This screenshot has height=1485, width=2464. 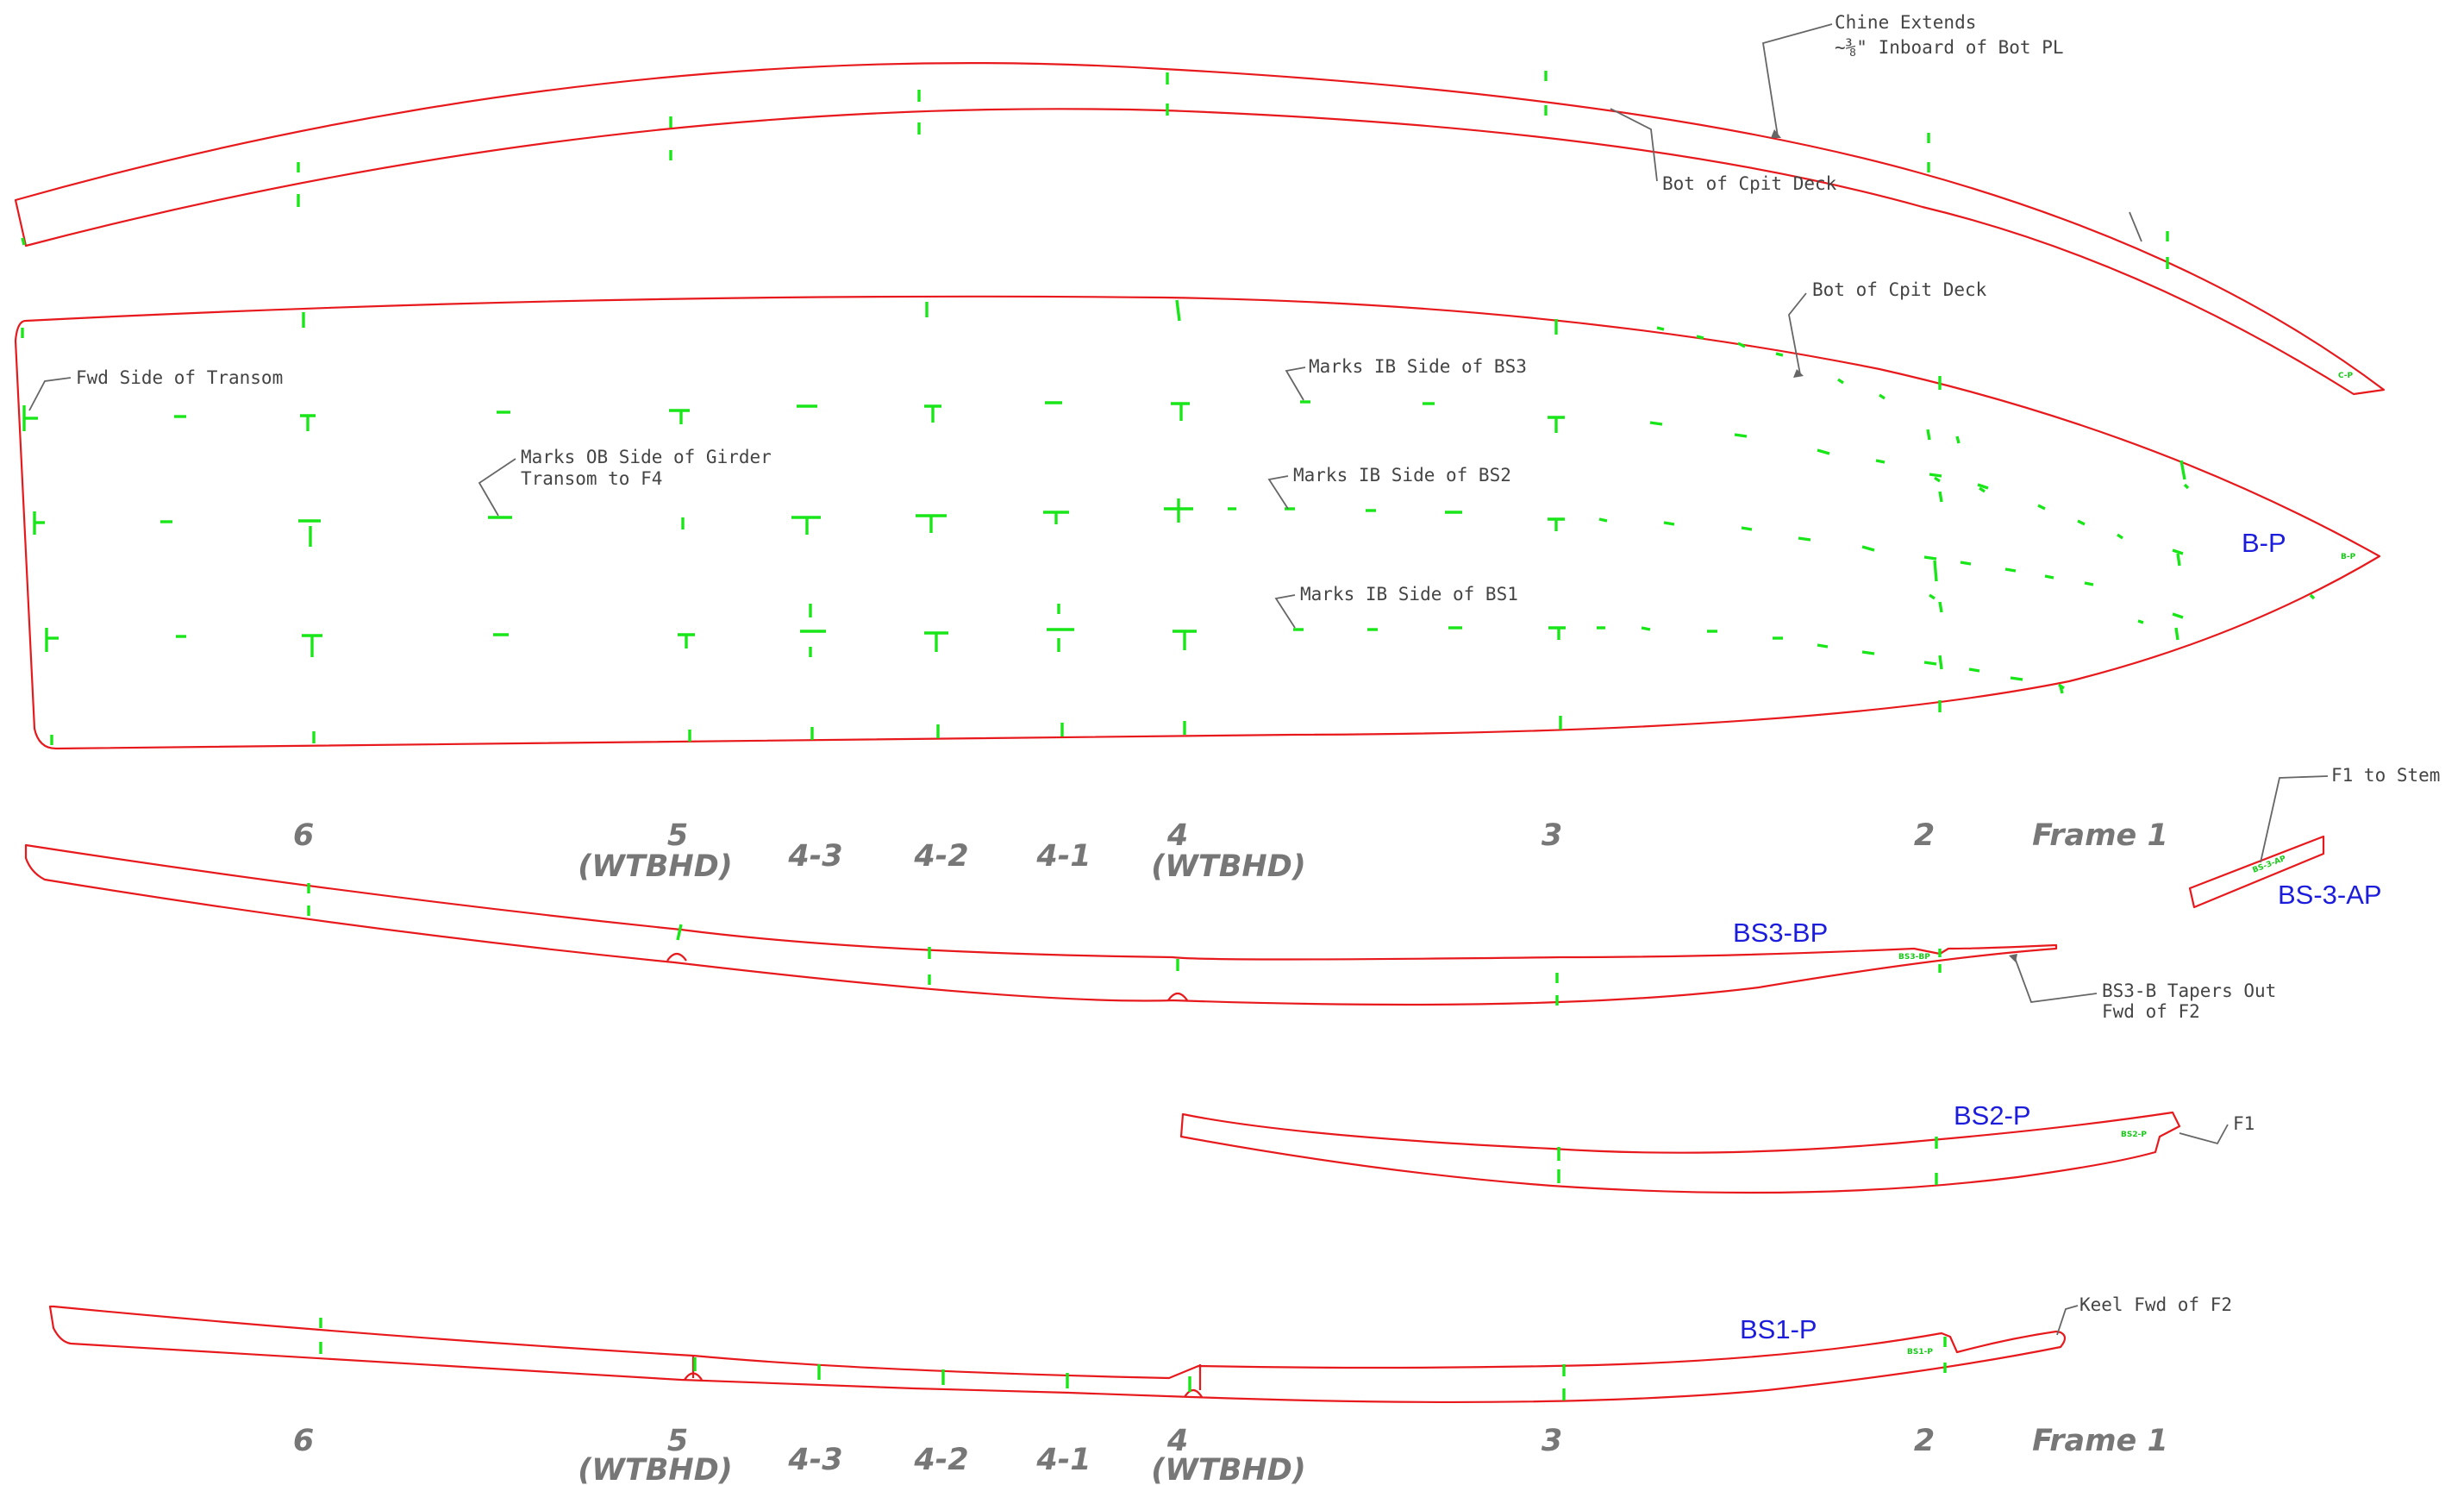 I want to click on bs2-tag: BS2-P, so click(x=2134, y=1135).